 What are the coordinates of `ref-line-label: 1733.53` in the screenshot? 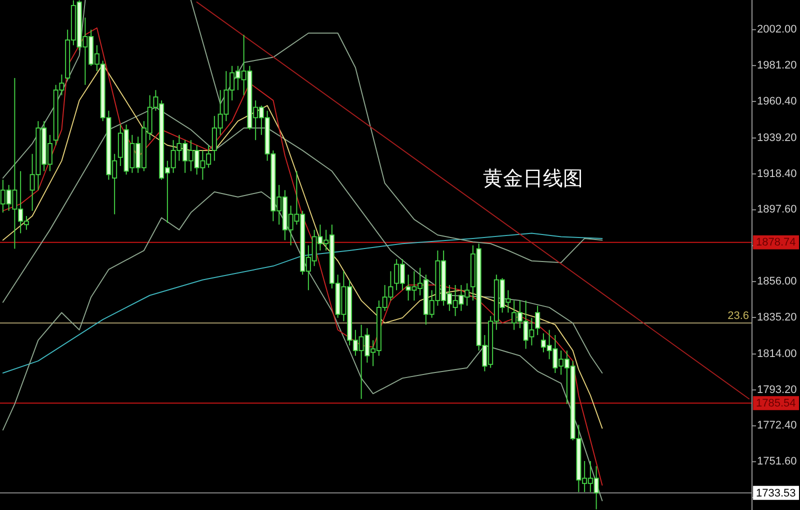 It's located at (776, 493).